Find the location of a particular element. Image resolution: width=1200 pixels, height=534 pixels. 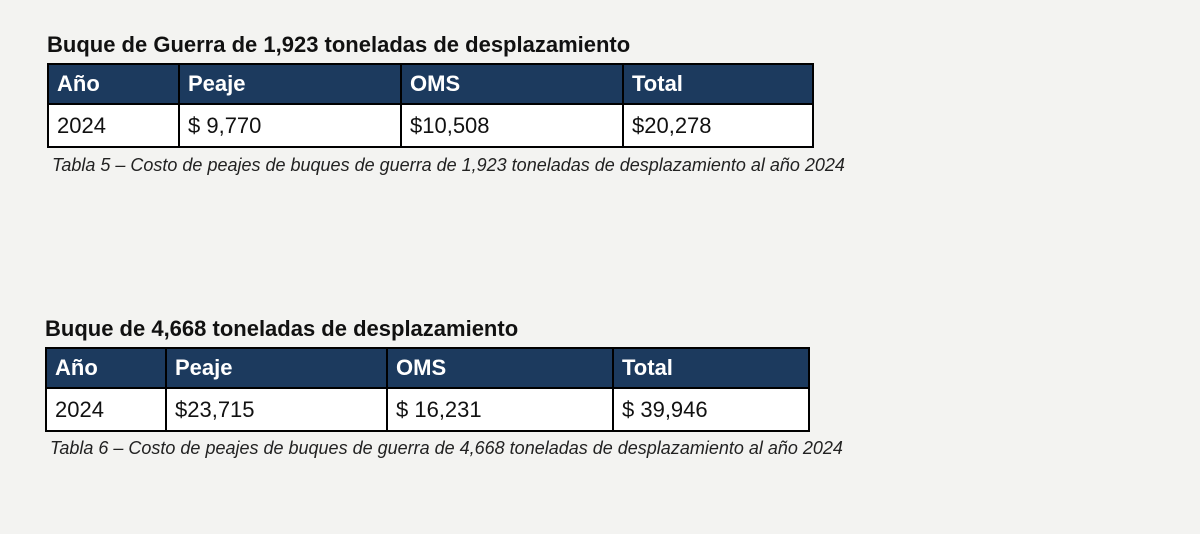

cell: $ 9,770 is located at coordinates (290, 125).